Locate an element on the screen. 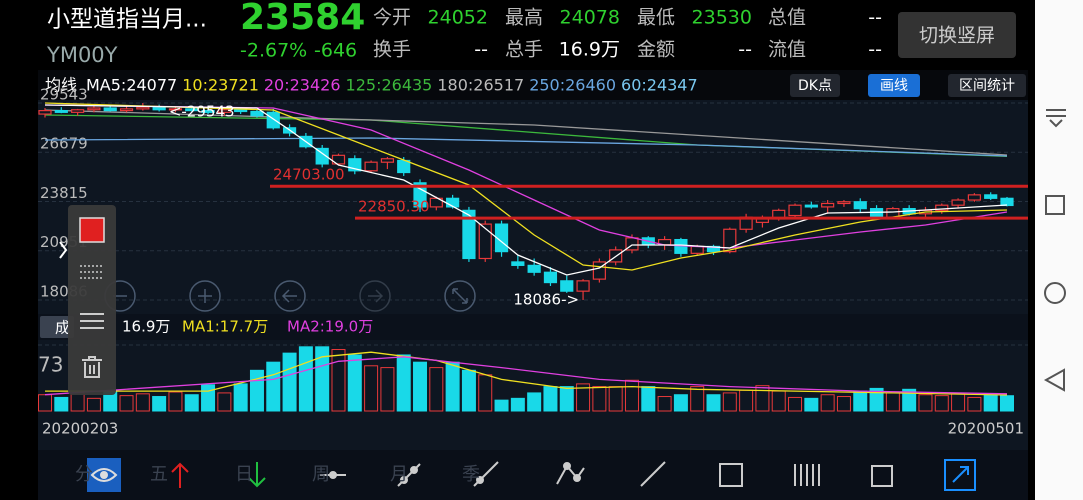 The image size is (1083, 500). change-amount: -646 is located at coordinates (335, 51).